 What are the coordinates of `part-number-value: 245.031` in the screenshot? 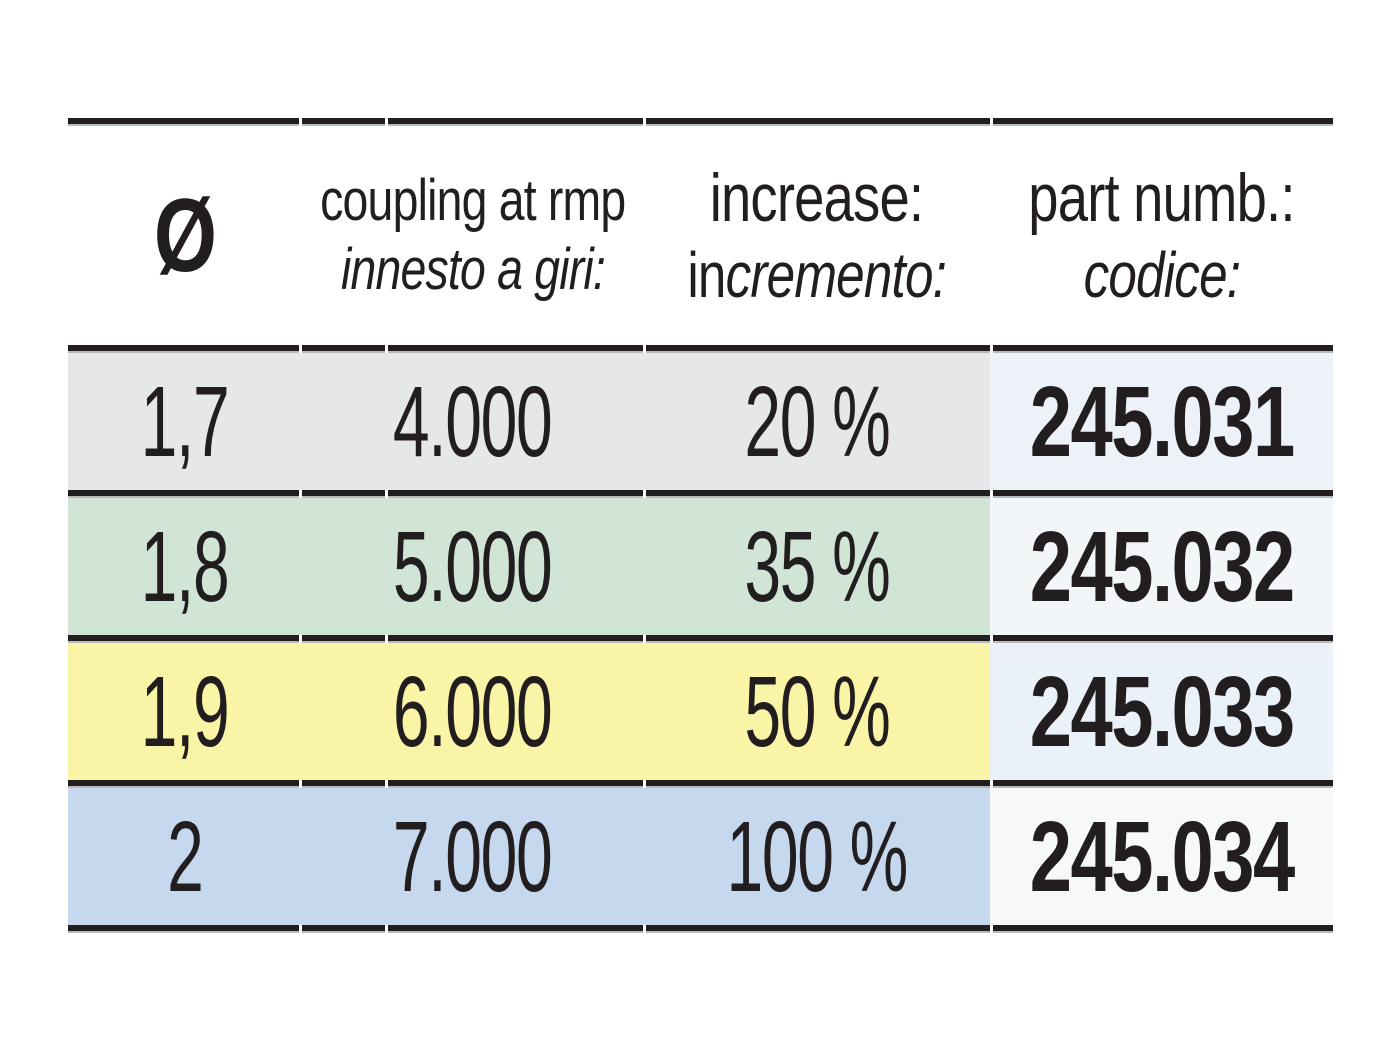 It's located at (1162, 421).